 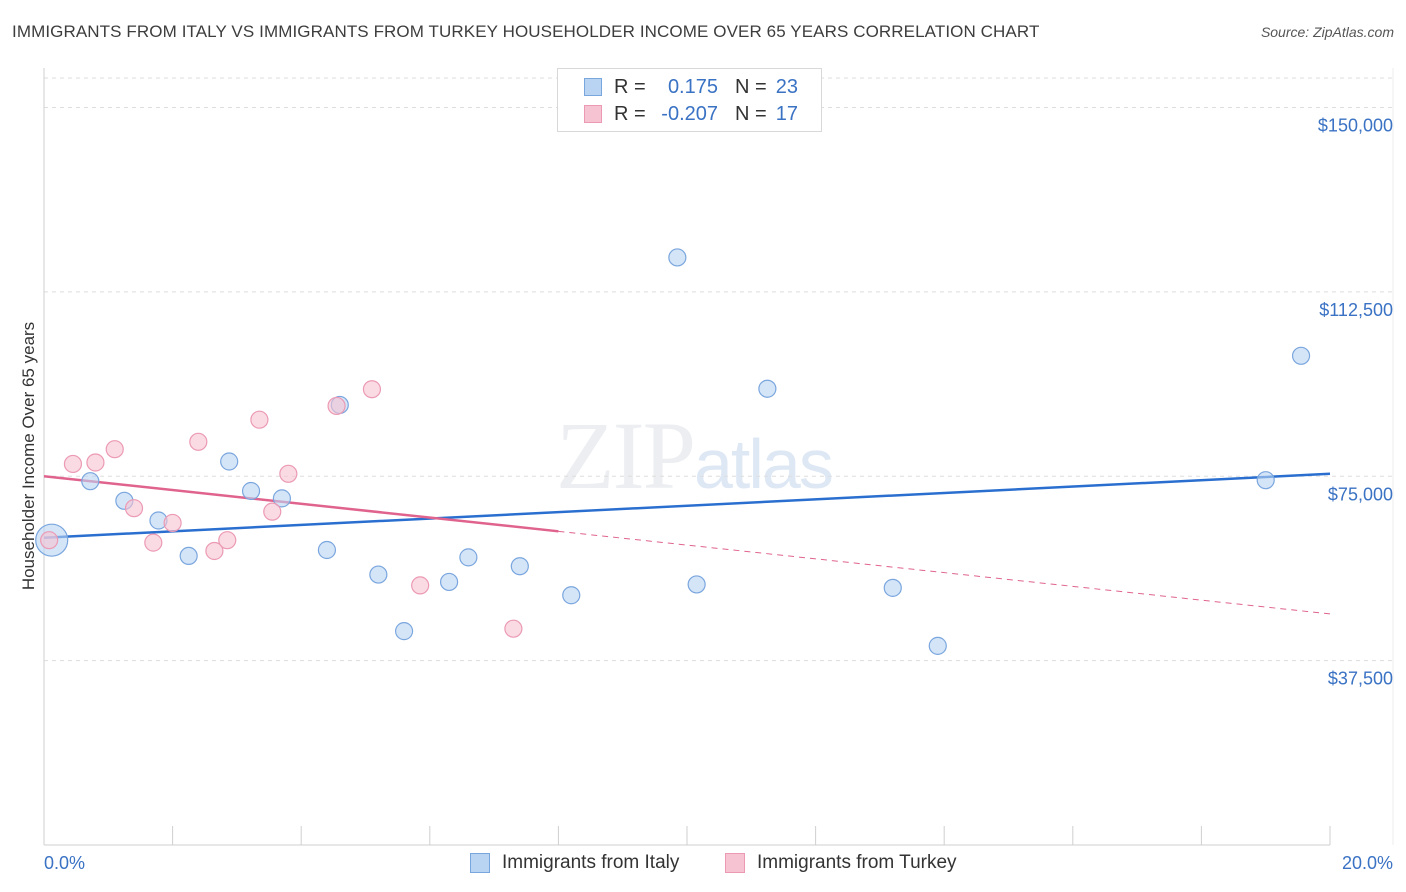 I want to click on y-tick-label-2: $112,500, so click(x=1356, y=310).